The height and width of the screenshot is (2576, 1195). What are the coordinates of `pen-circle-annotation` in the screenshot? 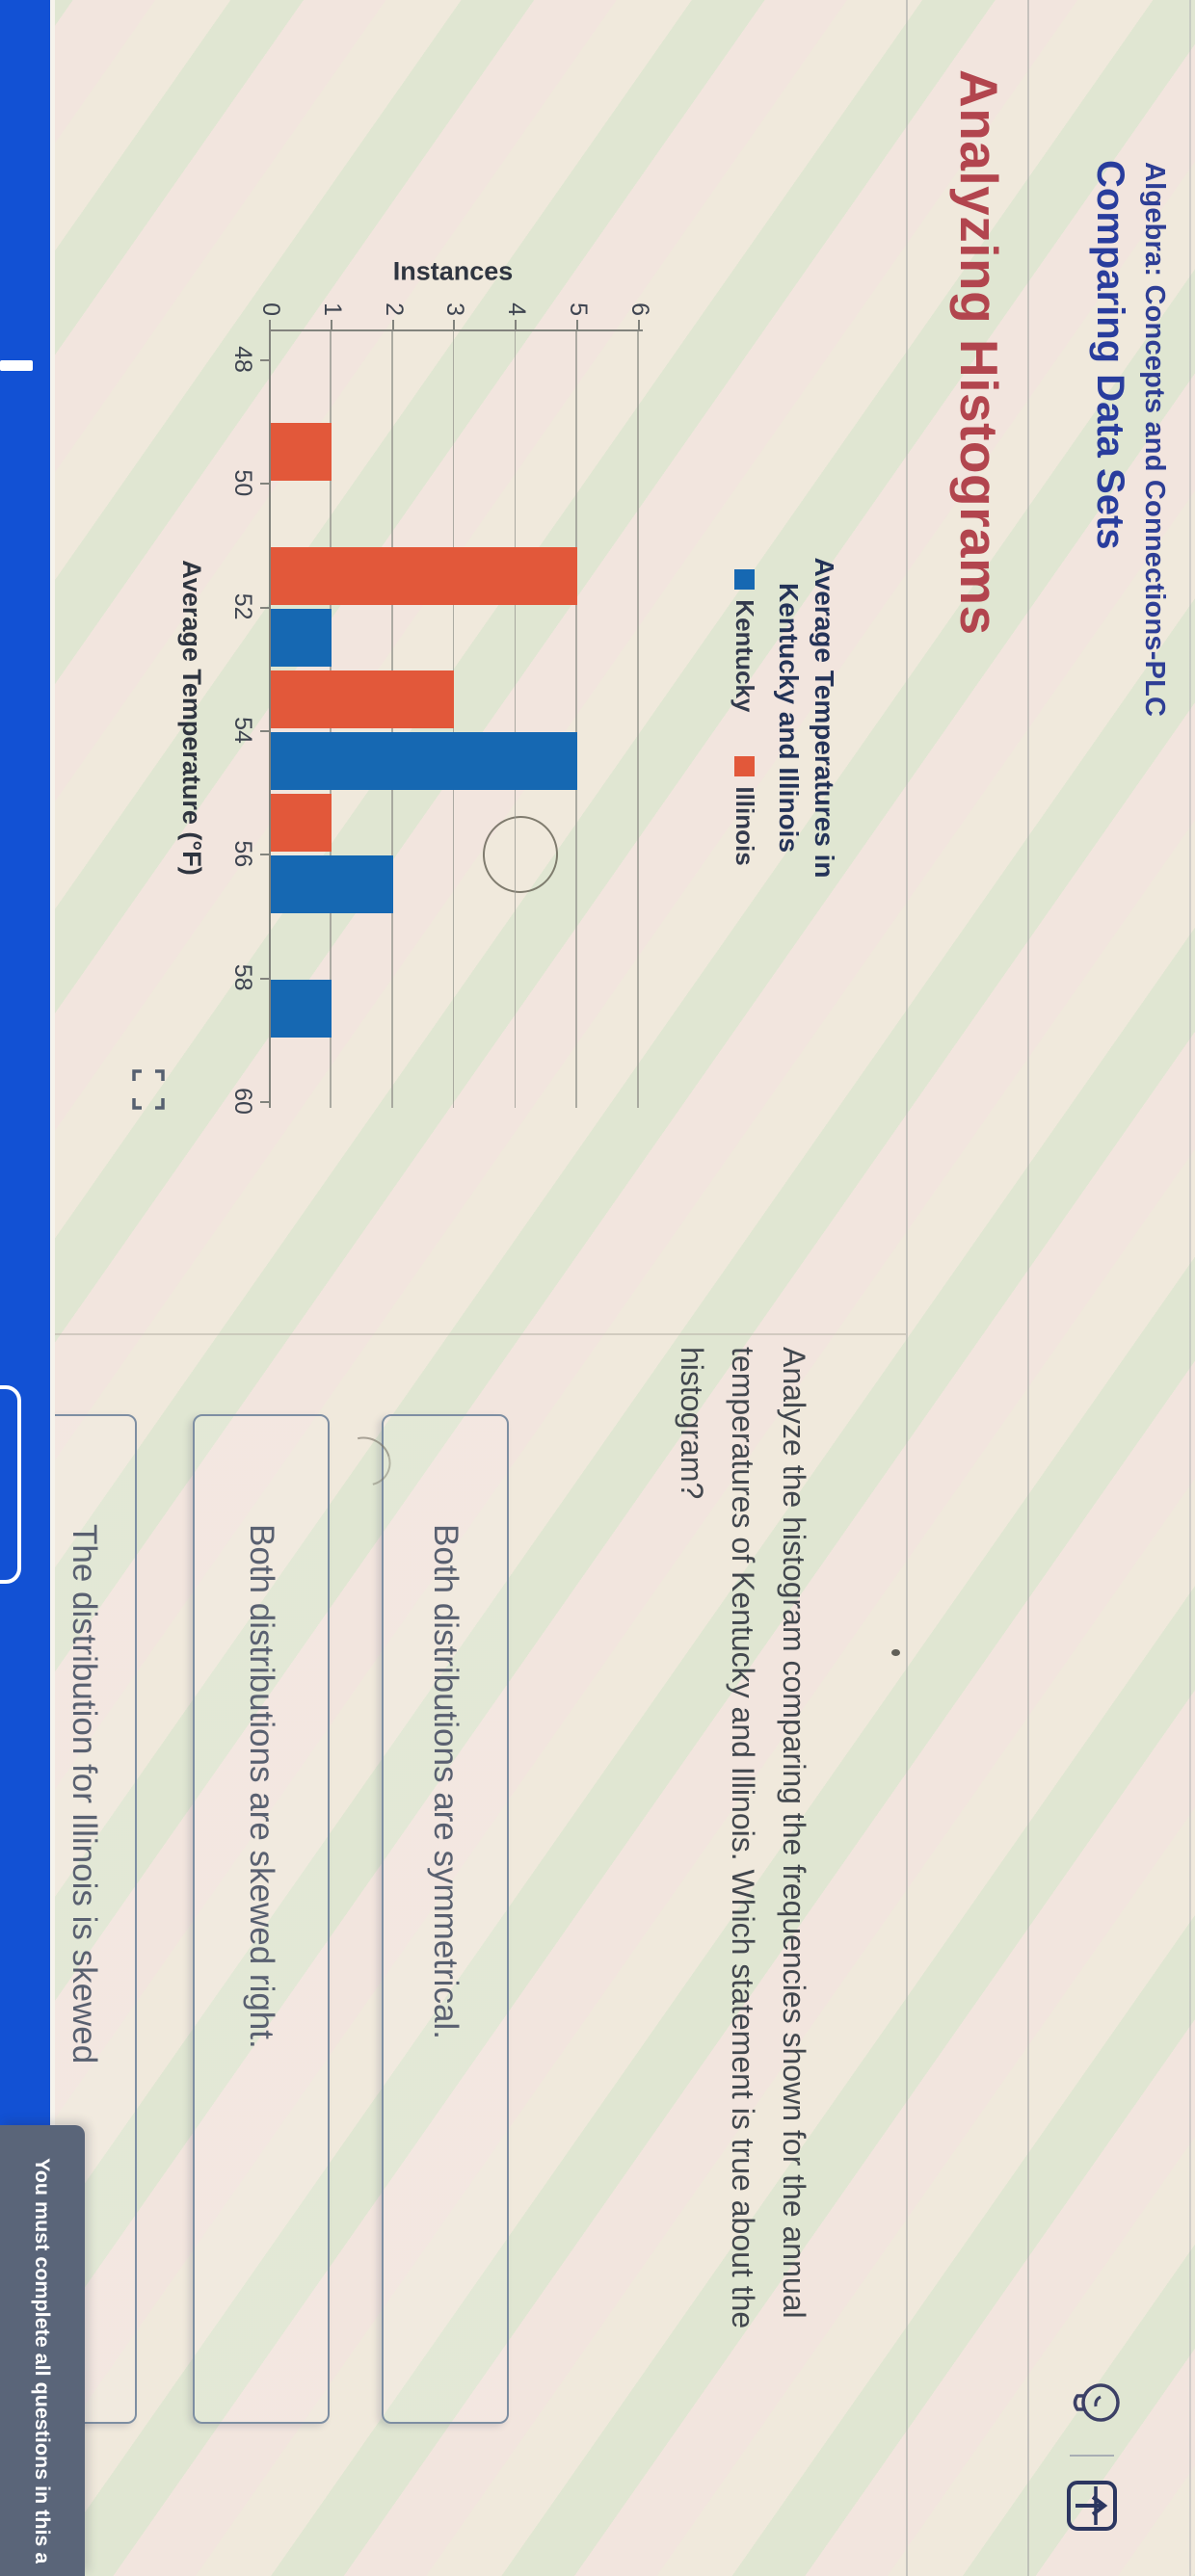 It's located at (520, 855).